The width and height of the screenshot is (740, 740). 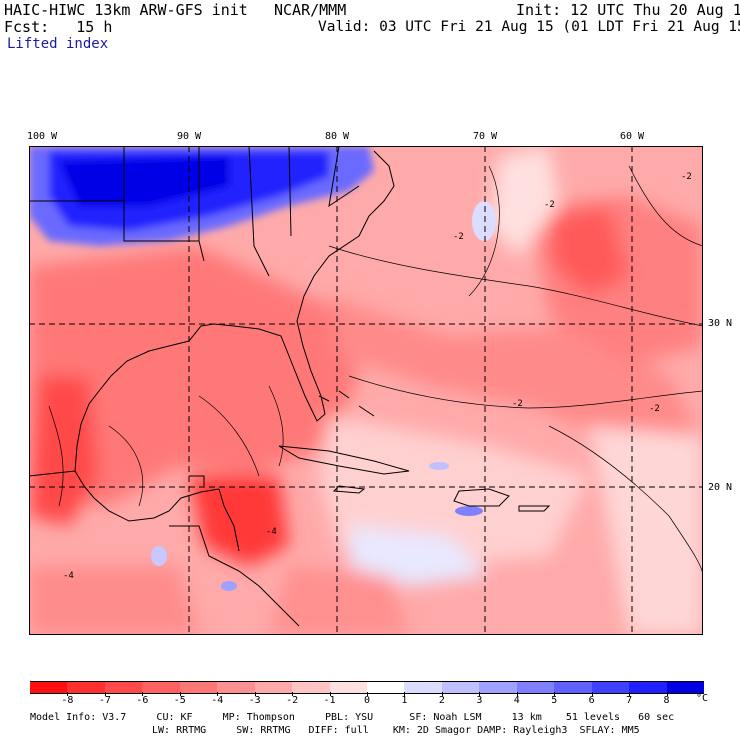 I want to click on colorbar-label: -7, so click(x=104, y=700).